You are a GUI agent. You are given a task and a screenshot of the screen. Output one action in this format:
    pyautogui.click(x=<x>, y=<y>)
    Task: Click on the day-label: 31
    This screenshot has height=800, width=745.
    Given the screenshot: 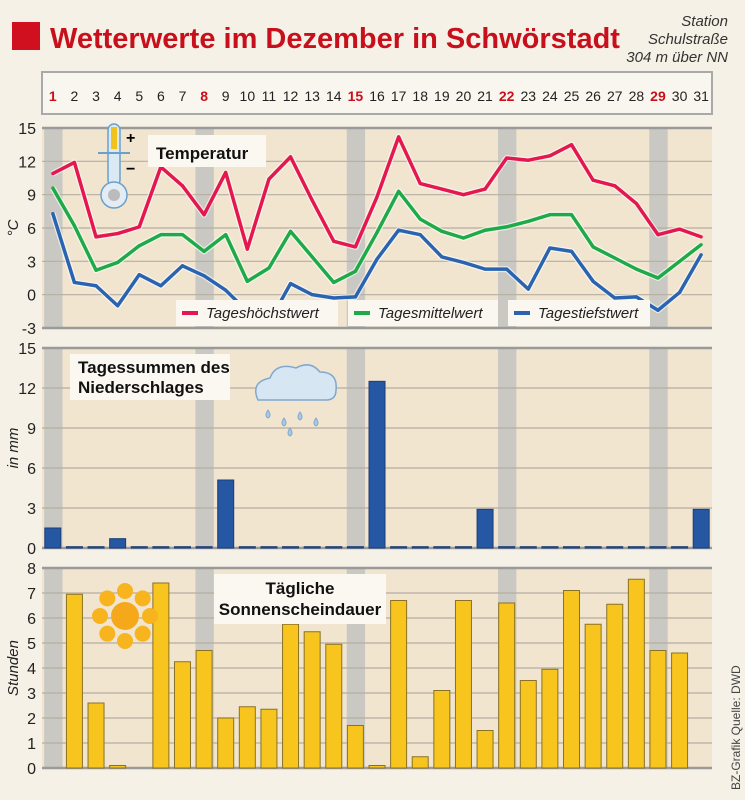 What is the action you would take?
    pyautogui.click(x=701, y=96)
    